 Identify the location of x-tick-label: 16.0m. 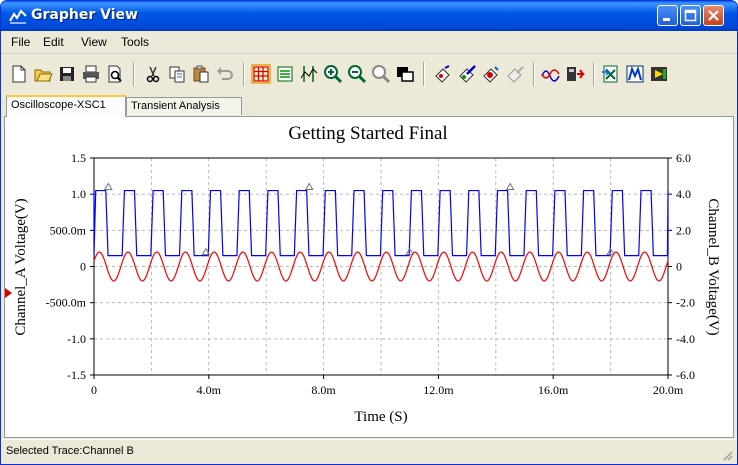
(553, 390).